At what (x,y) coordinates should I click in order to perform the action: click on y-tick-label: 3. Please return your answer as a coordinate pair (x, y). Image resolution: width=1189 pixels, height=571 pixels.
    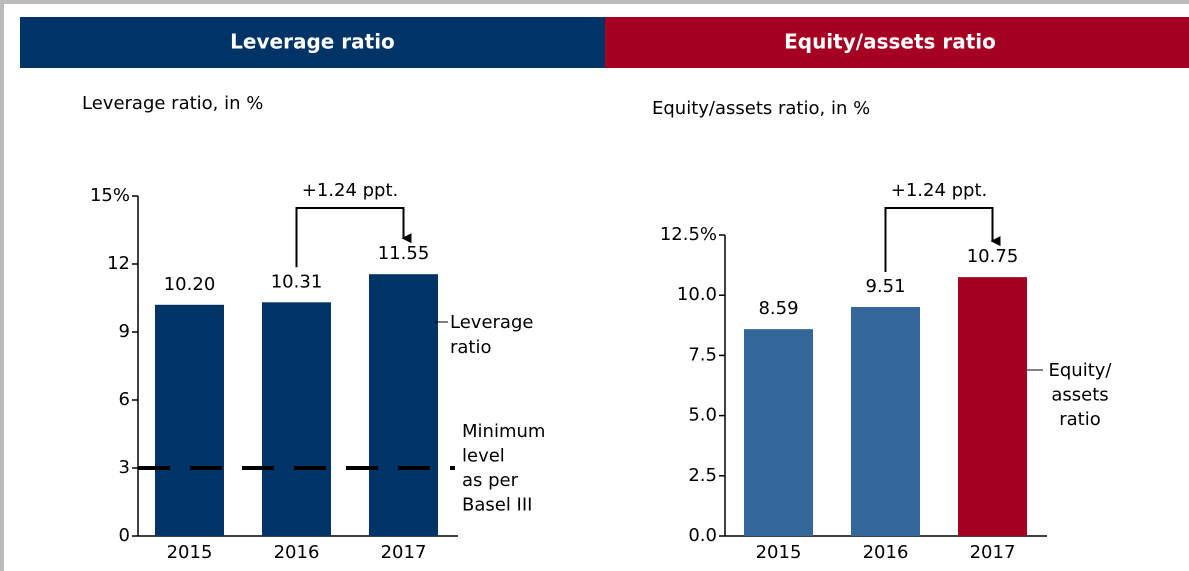
    Looking at the image, I should click on (124, 467).